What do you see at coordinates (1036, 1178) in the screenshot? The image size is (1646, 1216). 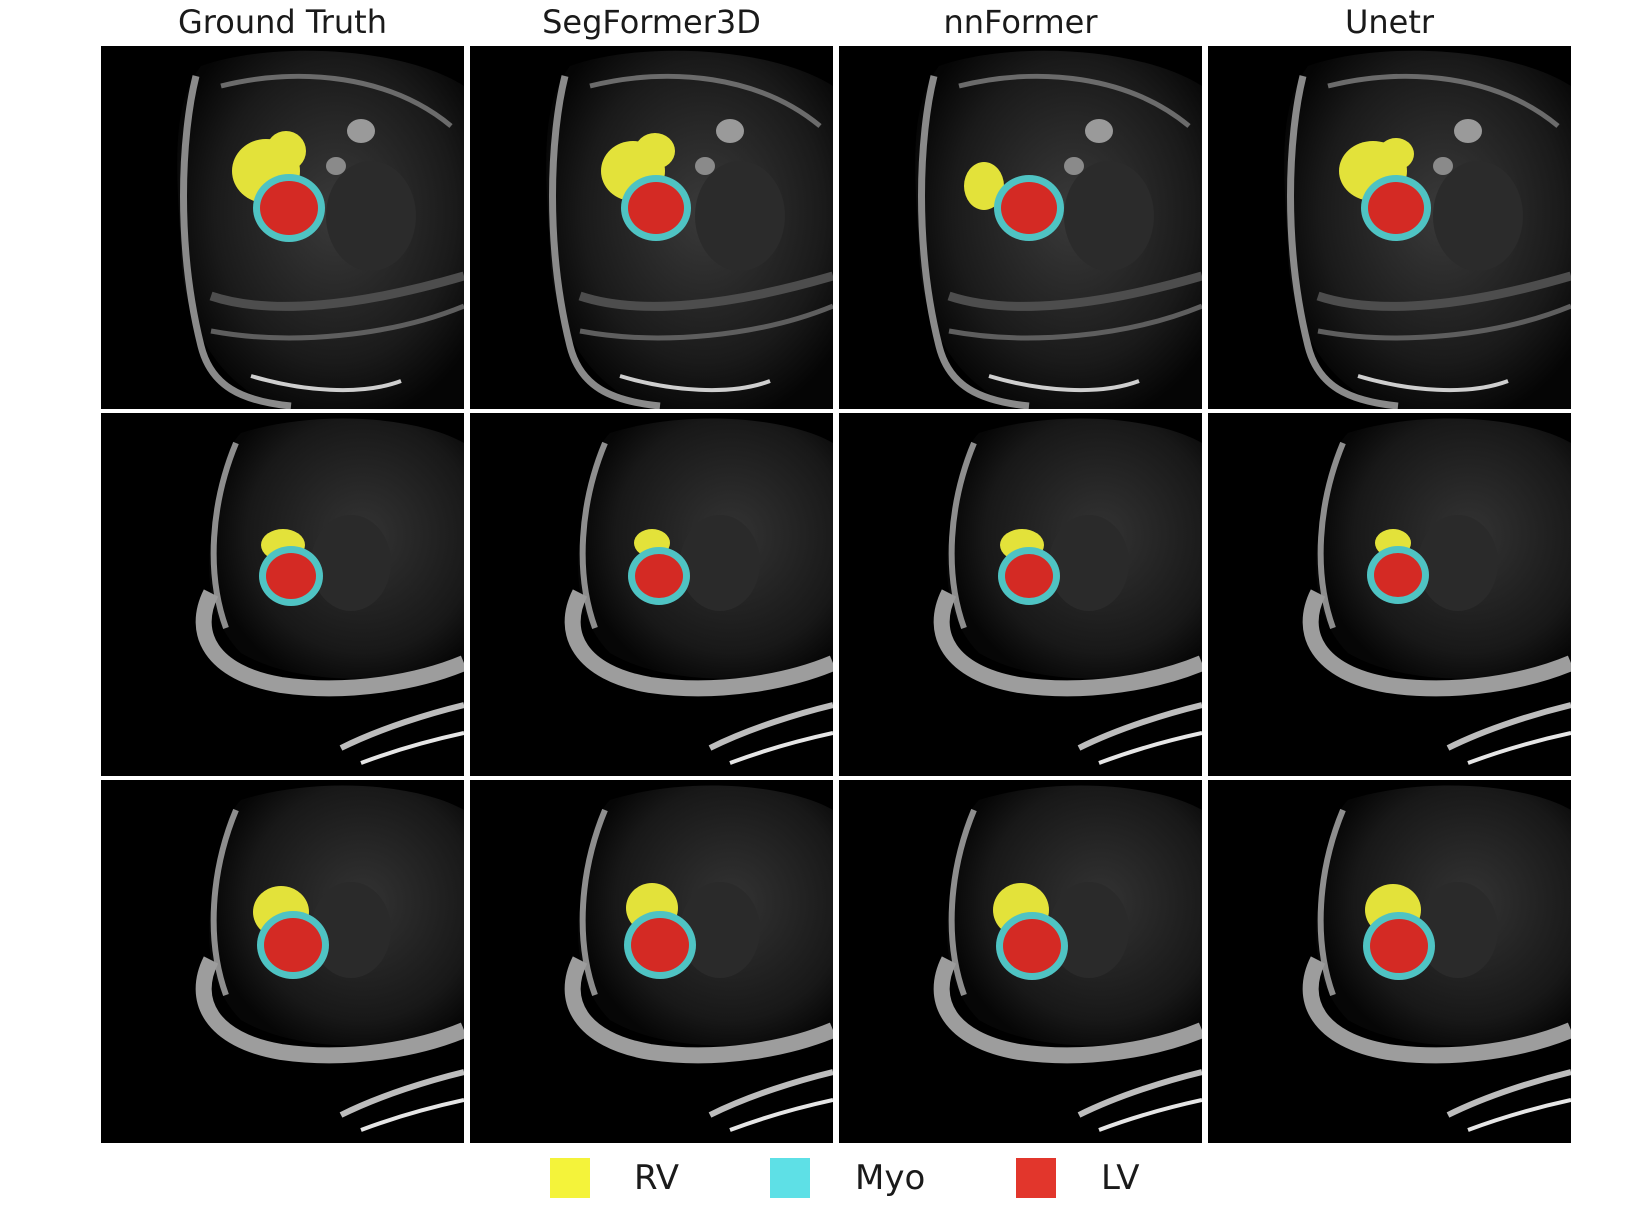 I see `legend-swatch-lv` at bounding box center [1036, 1178].